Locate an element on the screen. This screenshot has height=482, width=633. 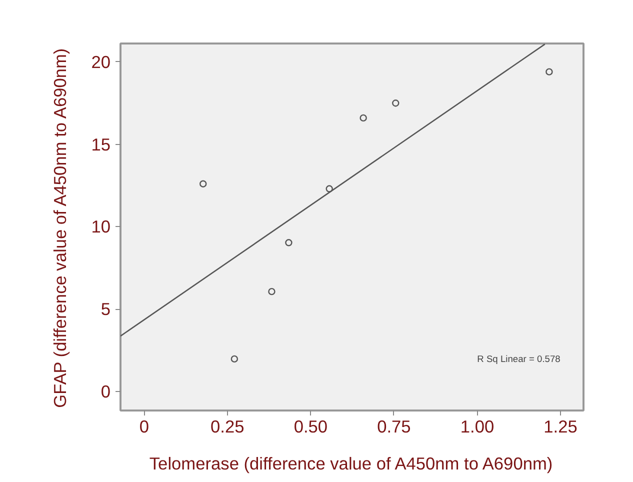
y-tick-label: 5 is located at coordinates (105, 309).